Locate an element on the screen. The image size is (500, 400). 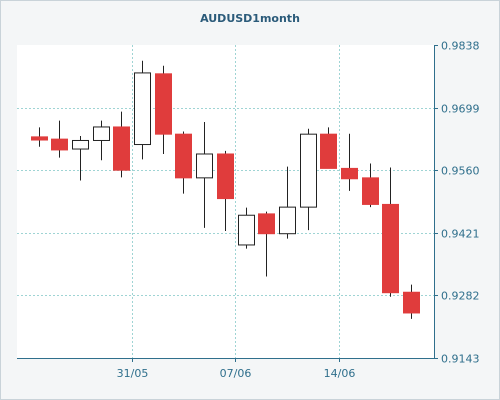
y-tick-labels: 0.9838 0.9699 0.9560 0.9421 0.9282 0.9143 is located at coordinates (457, 203).